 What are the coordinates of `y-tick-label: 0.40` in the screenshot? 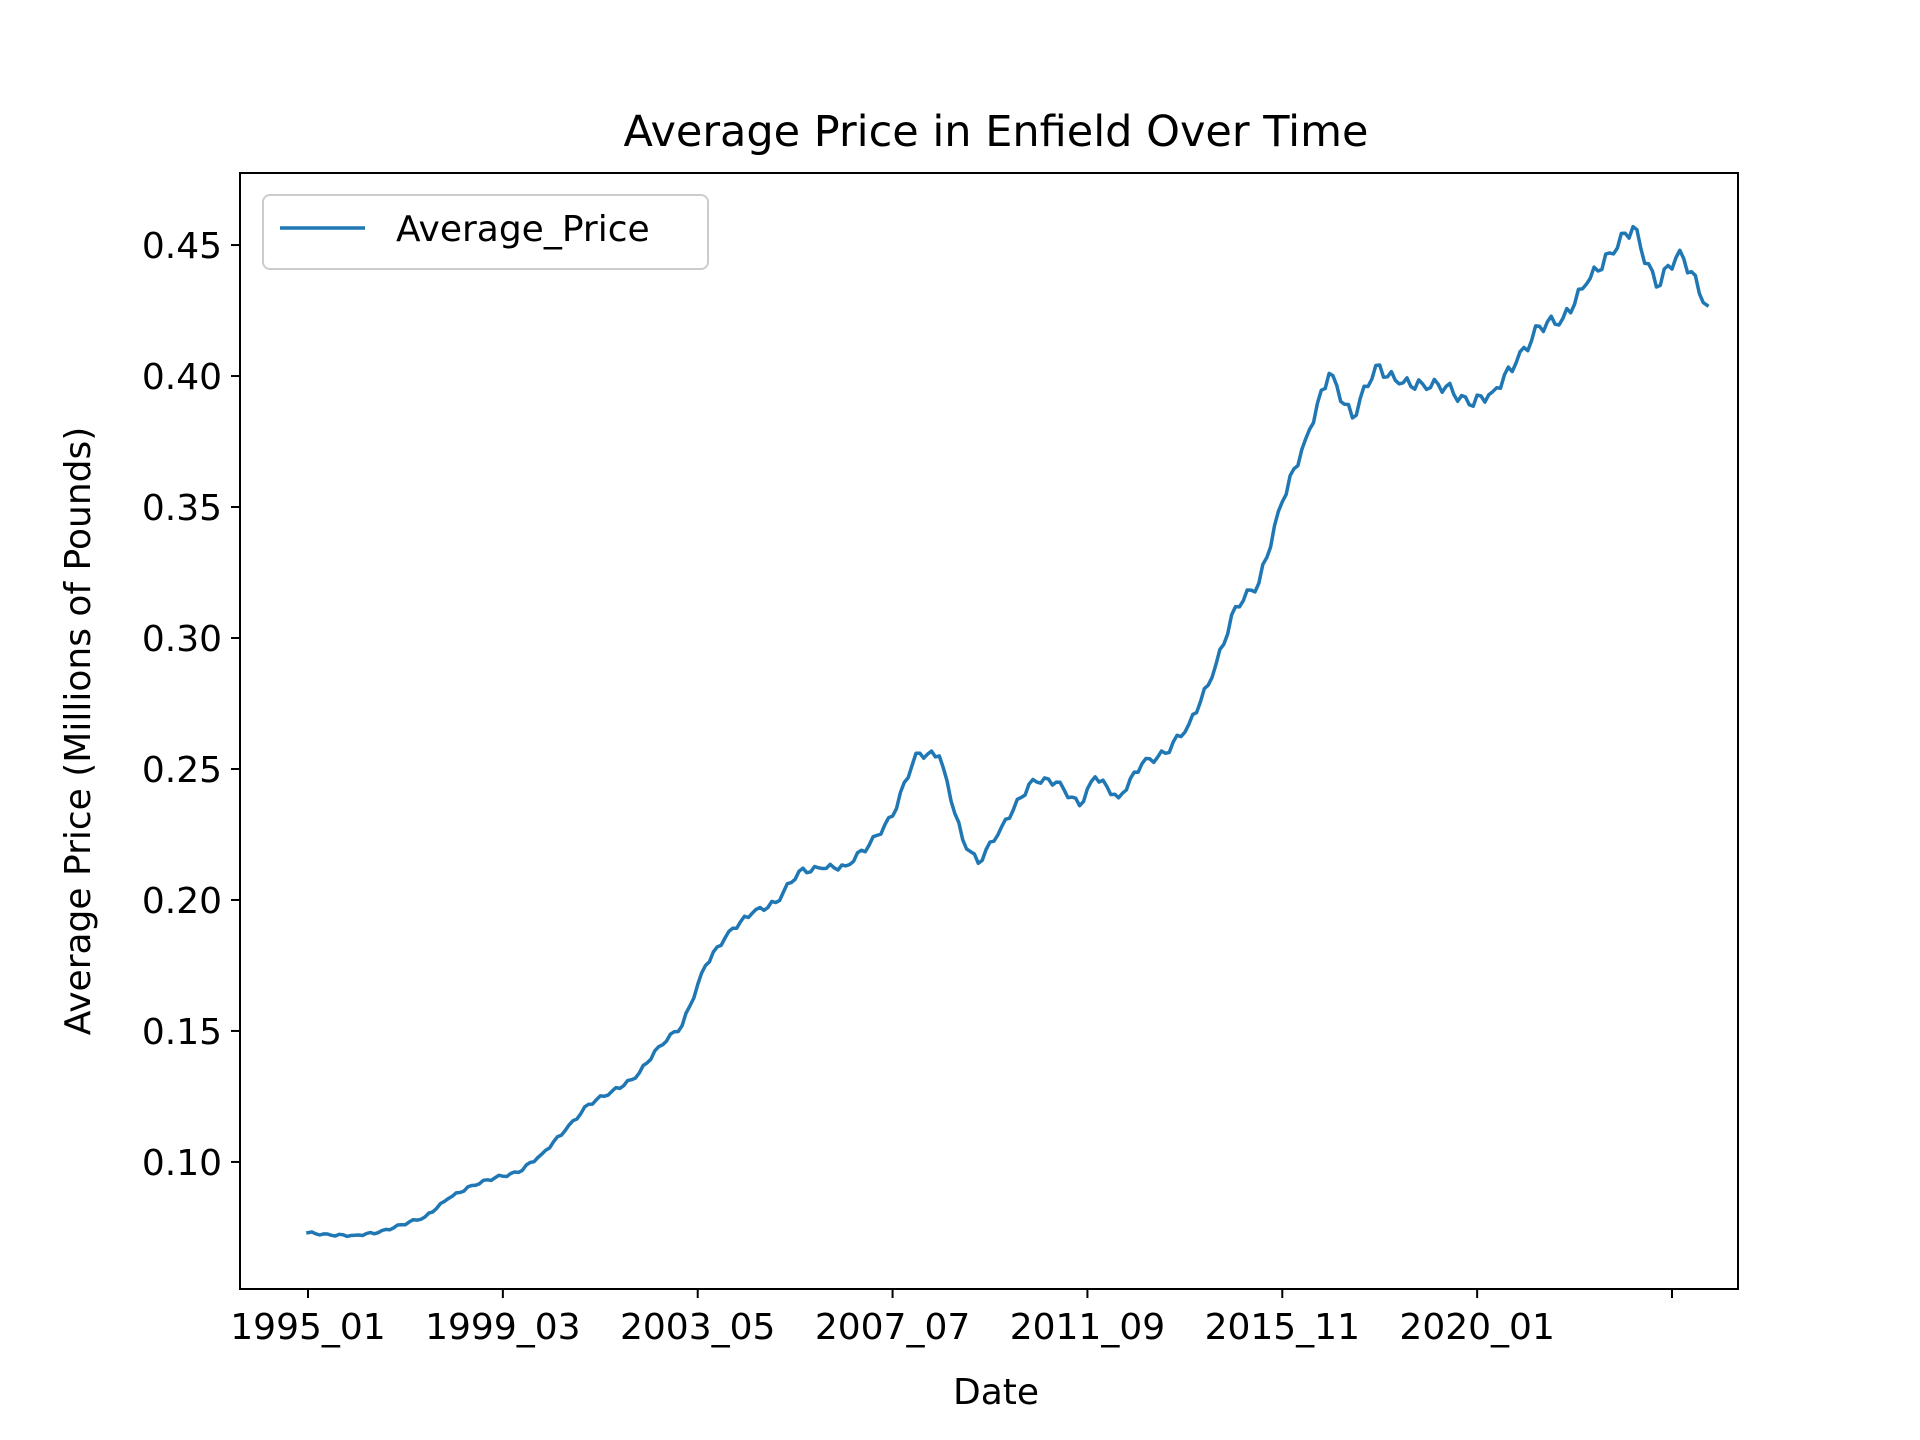 It's located at (182, 377).